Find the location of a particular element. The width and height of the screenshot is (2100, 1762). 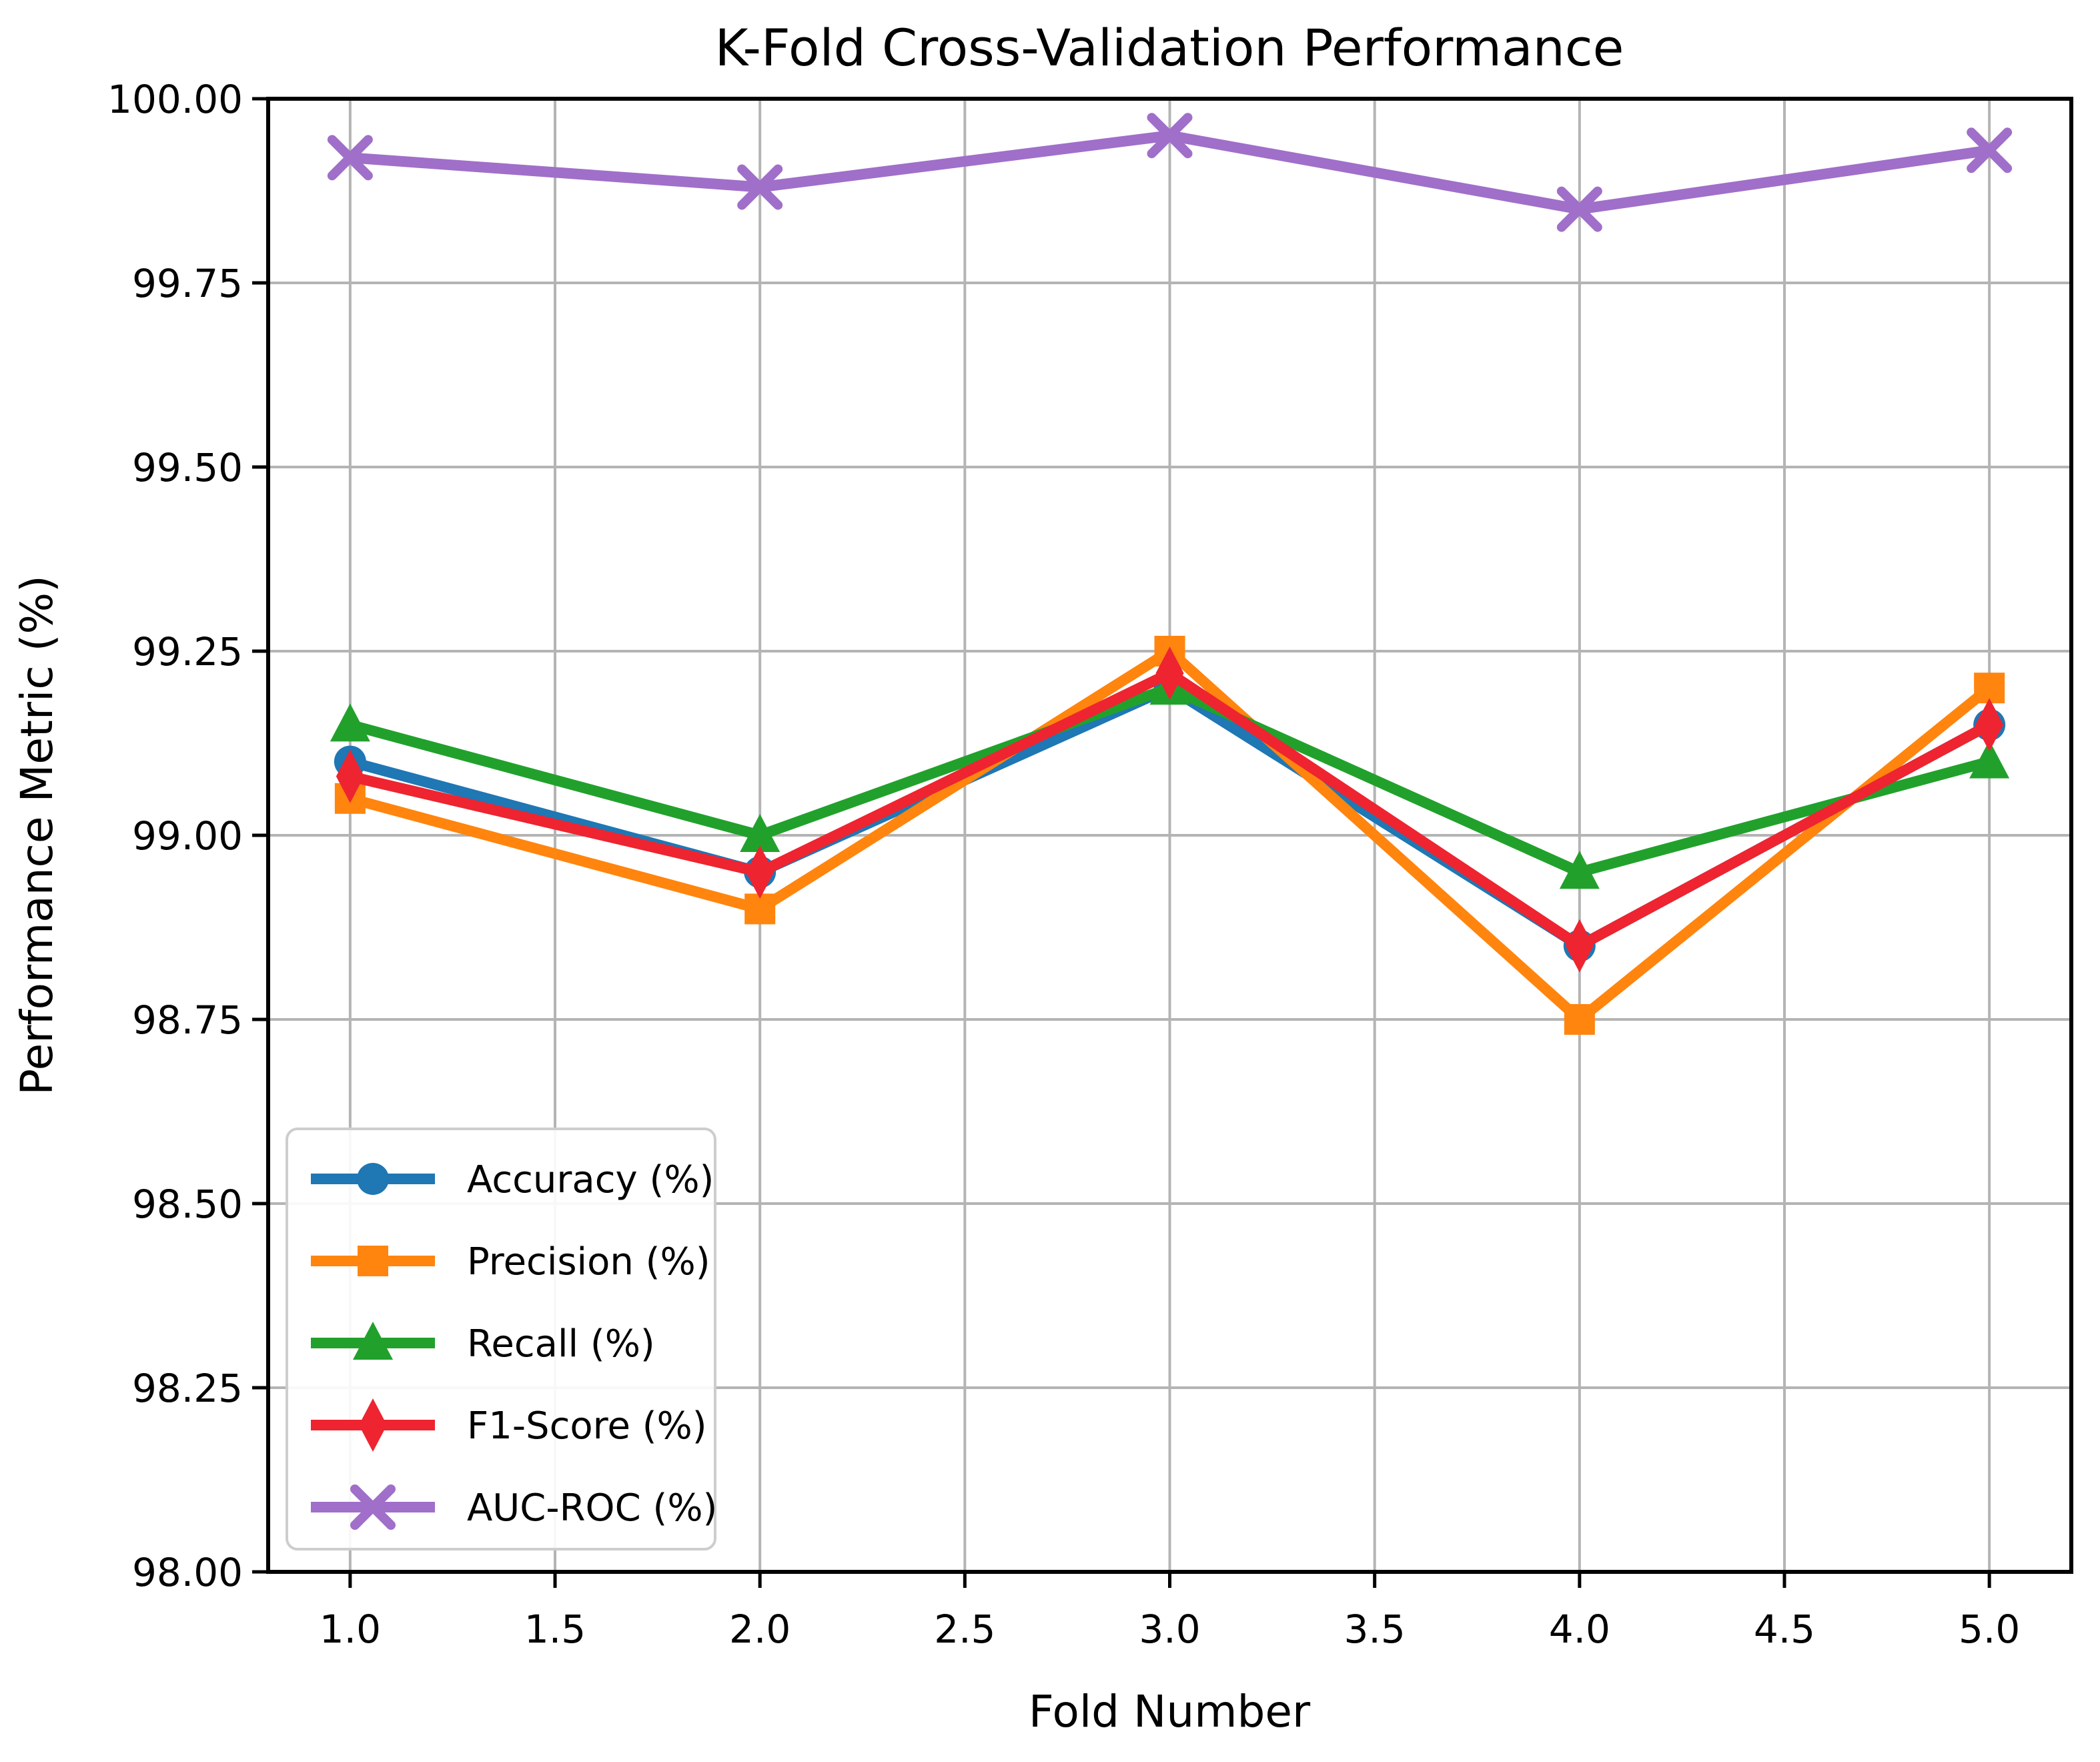

x-tick-label: 1.5 is located at coordinates (555, 1629).